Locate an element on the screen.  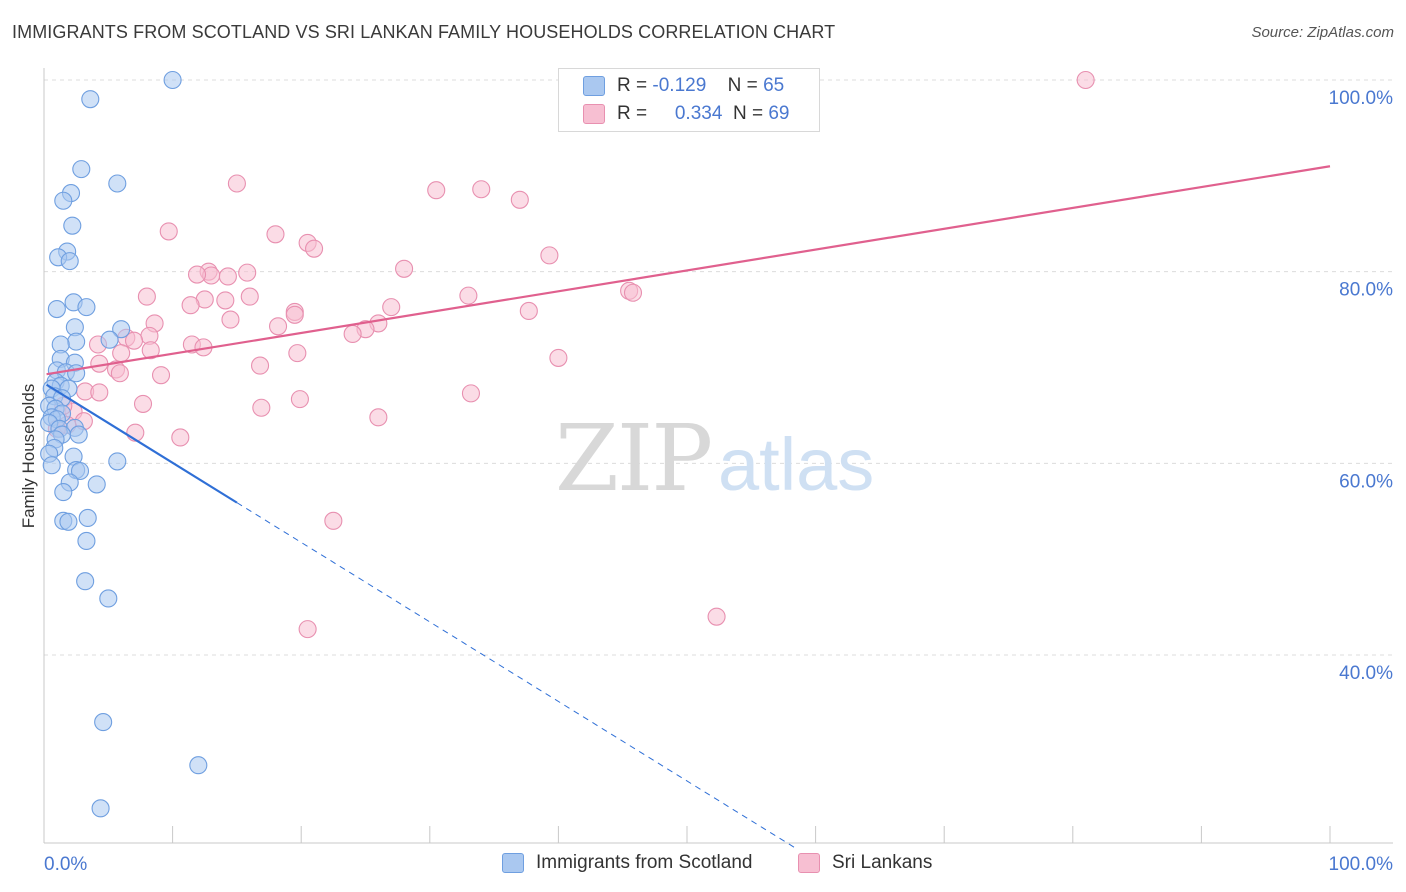
watermark: ZIP atlas is located at coordinates (714, 458).